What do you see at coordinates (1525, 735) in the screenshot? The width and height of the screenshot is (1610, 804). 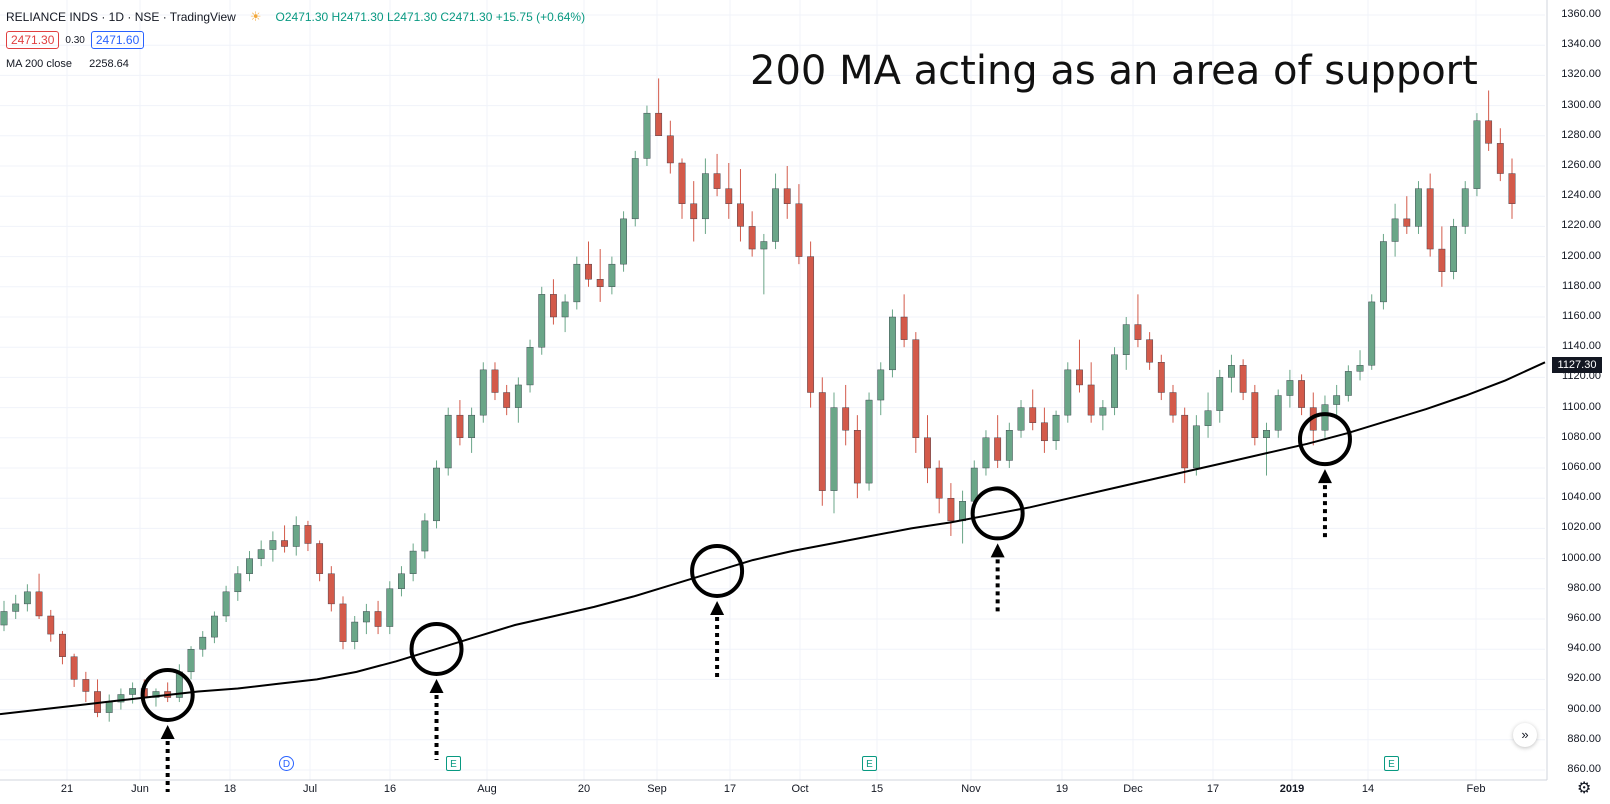 I see `scroll-to-realtime-button: »` at bounding box center [1525, 735].